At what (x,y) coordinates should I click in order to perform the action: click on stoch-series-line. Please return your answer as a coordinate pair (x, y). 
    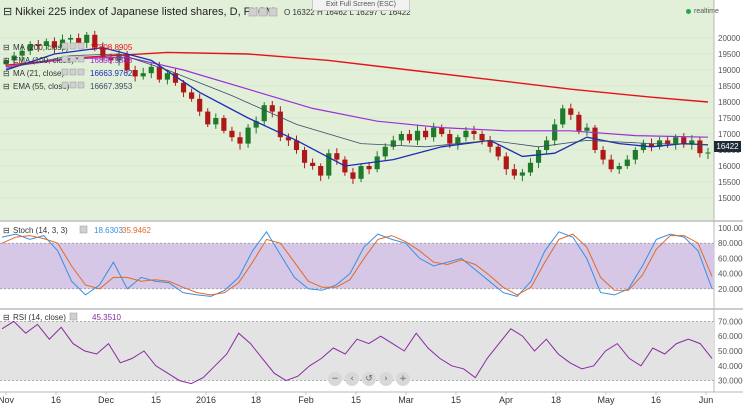
    Looking at the image, I should click on (357, 264).